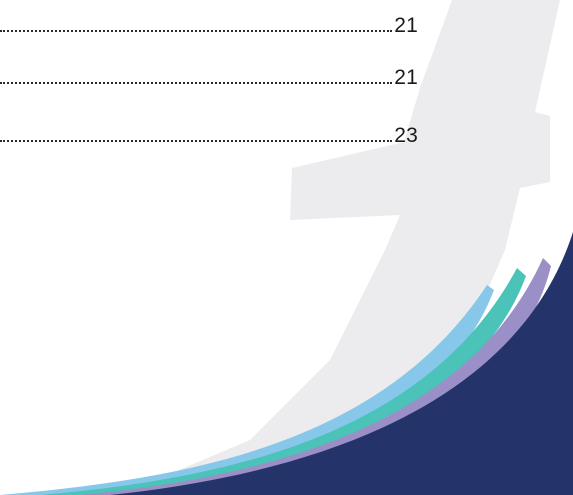 This screenshot has height=495, width=573. Describe the element at coordinates (209, 134) in the screenshot. I see `toc-entry: 23` at that location.